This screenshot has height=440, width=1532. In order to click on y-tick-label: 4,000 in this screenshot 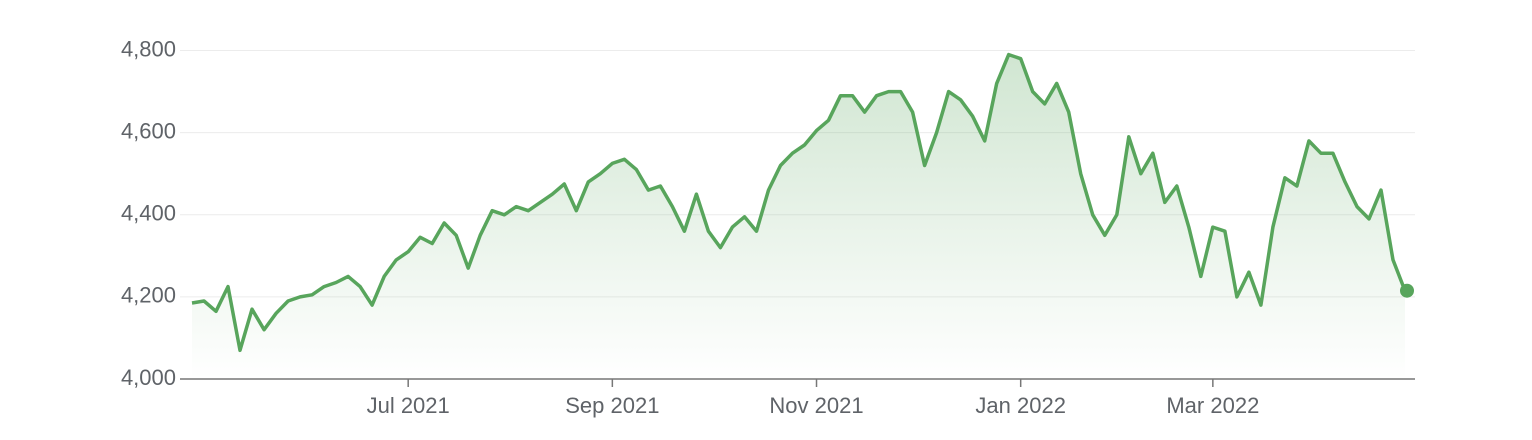, I will do `click(148, 377)`.